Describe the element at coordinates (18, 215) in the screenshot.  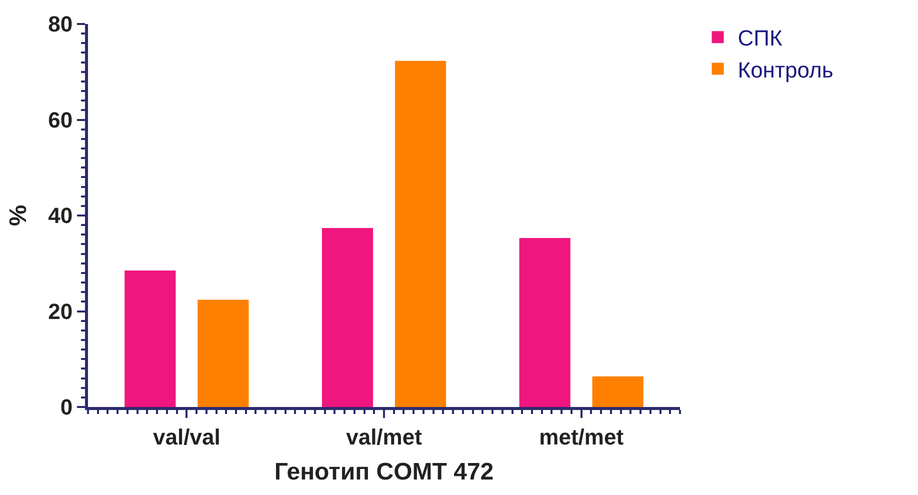
I see `y-axis-title: %` at that location.